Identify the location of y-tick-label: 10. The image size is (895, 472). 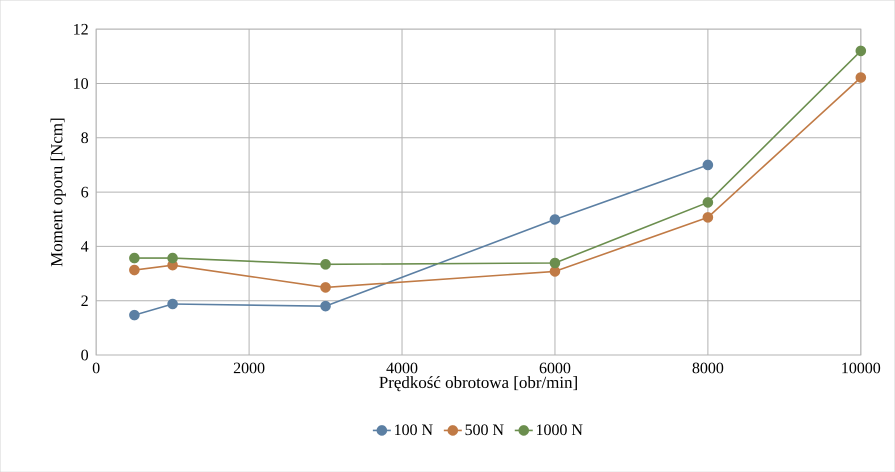
(81, 83).